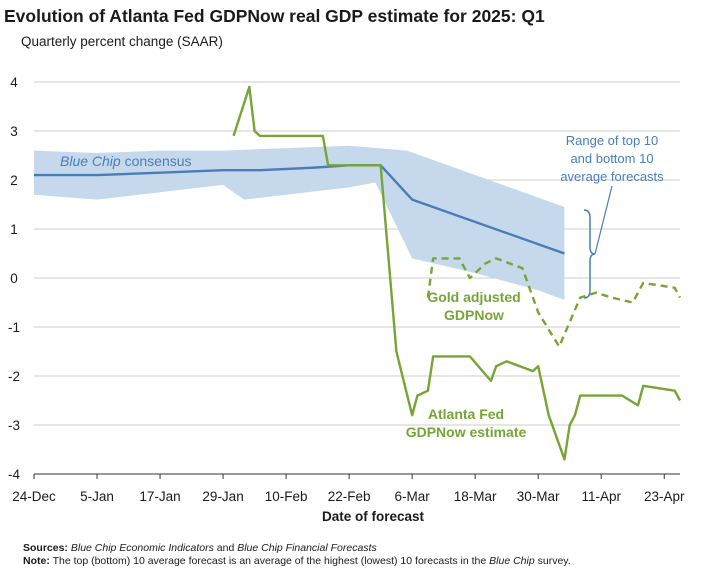 The image size is (709, 587). I want to click on range-connector, so click(603, 220).